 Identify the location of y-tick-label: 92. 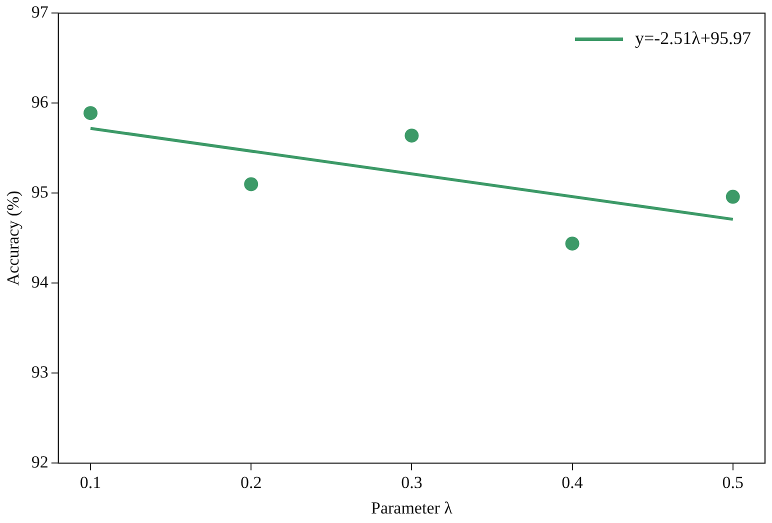
(39, 462).